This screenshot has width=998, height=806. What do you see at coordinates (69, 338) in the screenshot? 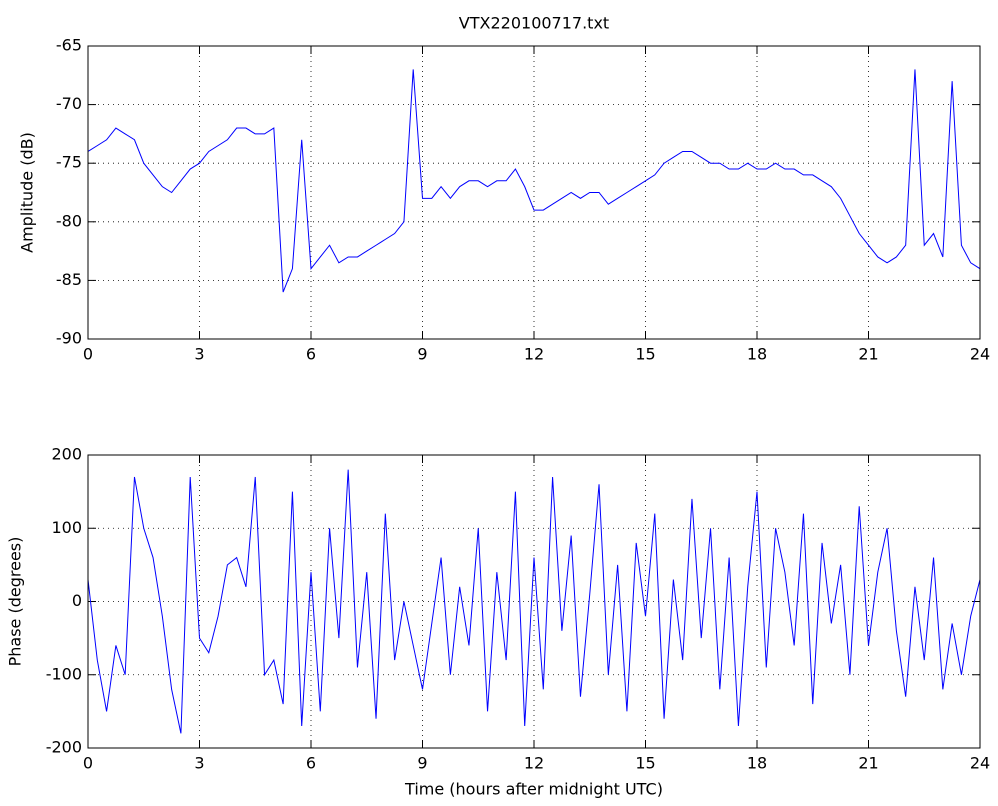
I see `y-tick-label: -90` at bounding box center [69, 338].